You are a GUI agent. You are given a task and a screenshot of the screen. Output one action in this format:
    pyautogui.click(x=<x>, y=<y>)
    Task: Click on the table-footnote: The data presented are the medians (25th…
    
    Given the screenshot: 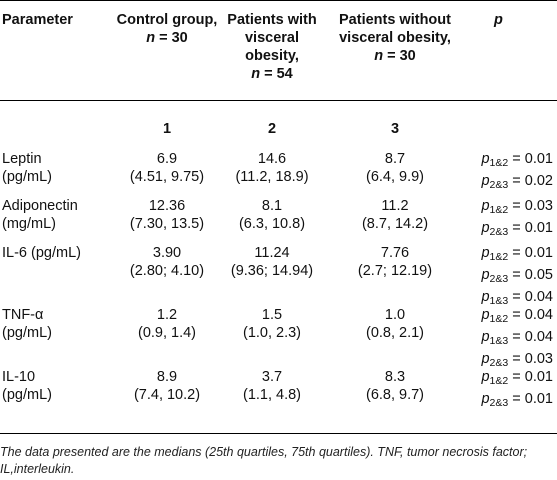 What is the action you would take?
    pyautogui.click(x=264, y=460)
    